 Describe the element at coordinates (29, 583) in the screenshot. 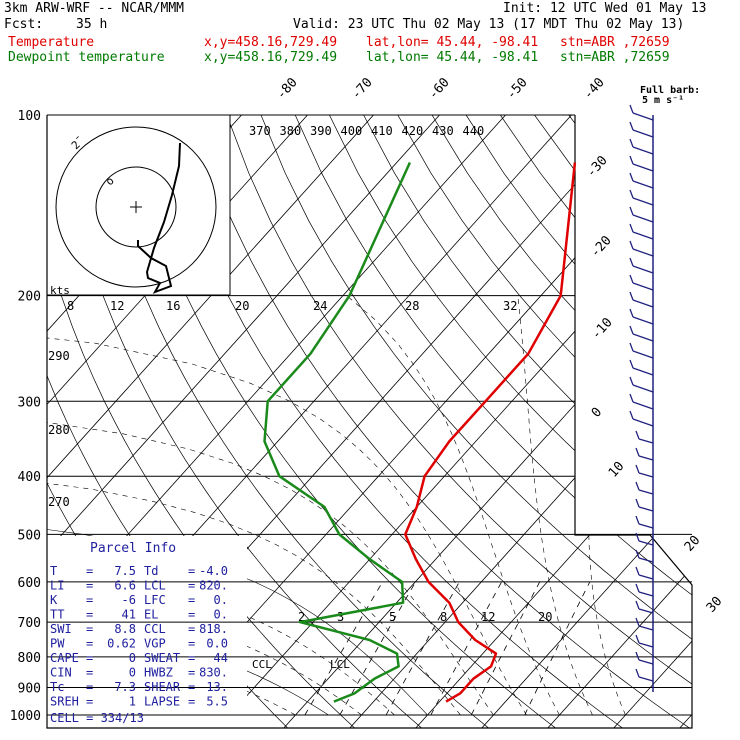

I see `pressure-label: 600` at that location.